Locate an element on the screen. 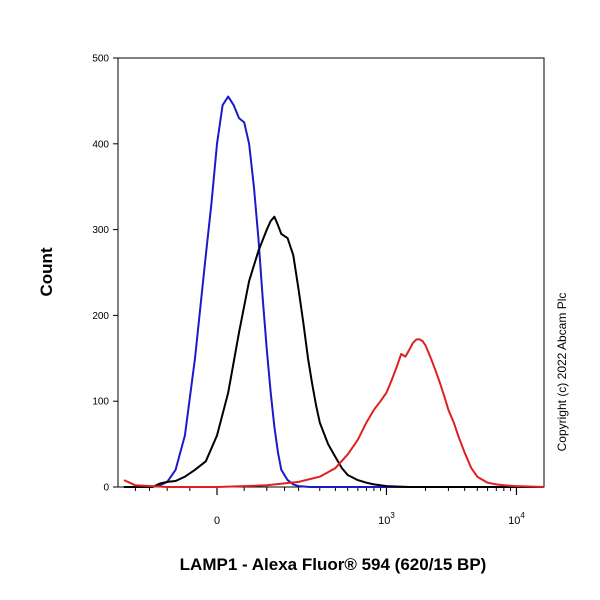  y-axis: 0 100 200 300 400 500 is located at coordinates (105, 274).